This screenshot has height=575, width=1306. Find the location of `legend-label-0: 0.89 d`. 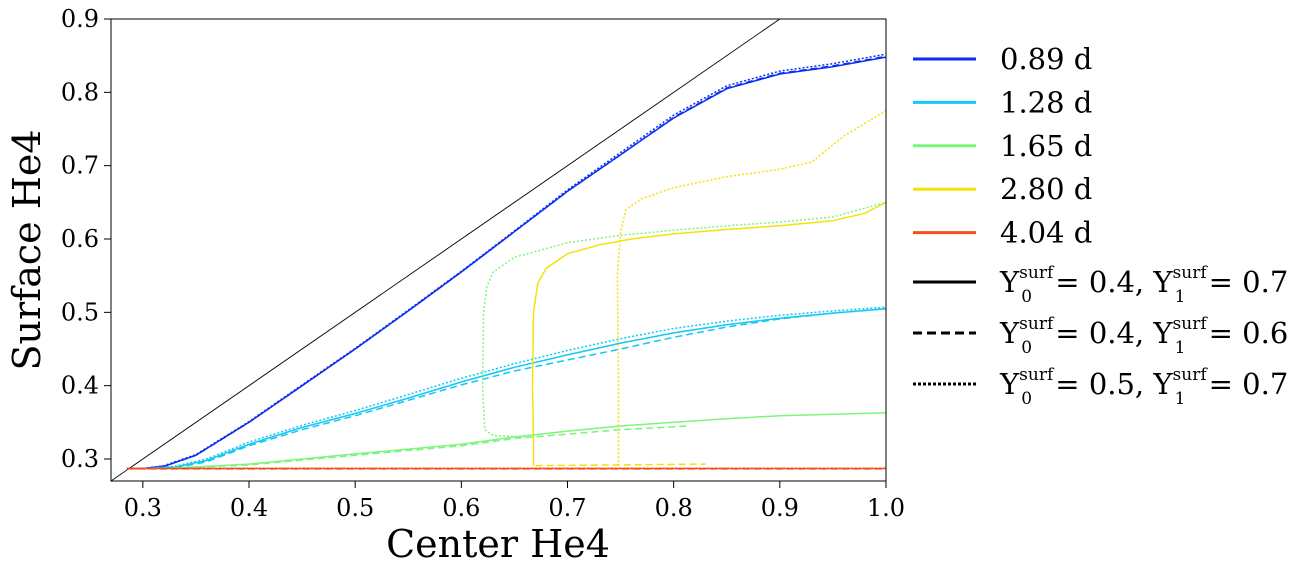

legend-label-0: 0.89 d is located at coordinates (1046, 59).